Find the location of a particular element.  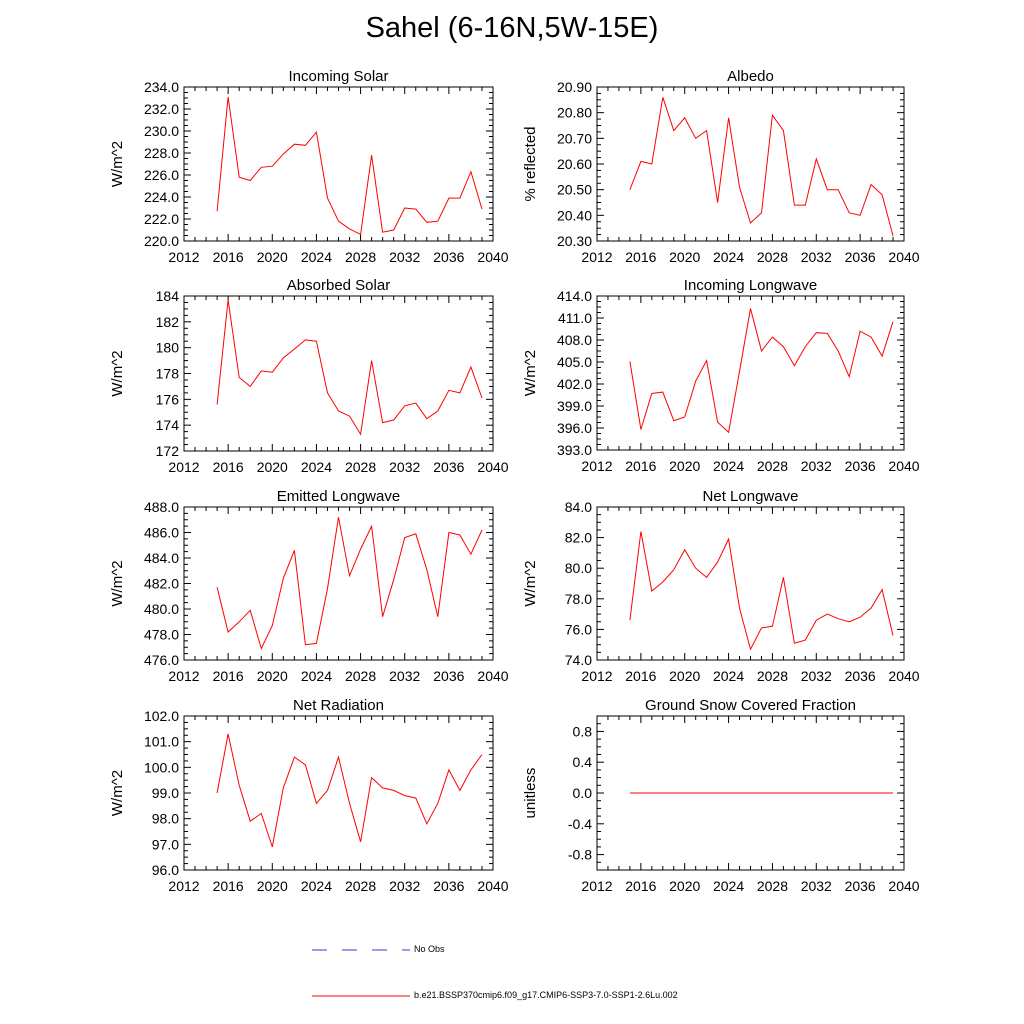

chart-net-longwave-ytick-label: 76.0 is located at coordinates (578, 629).